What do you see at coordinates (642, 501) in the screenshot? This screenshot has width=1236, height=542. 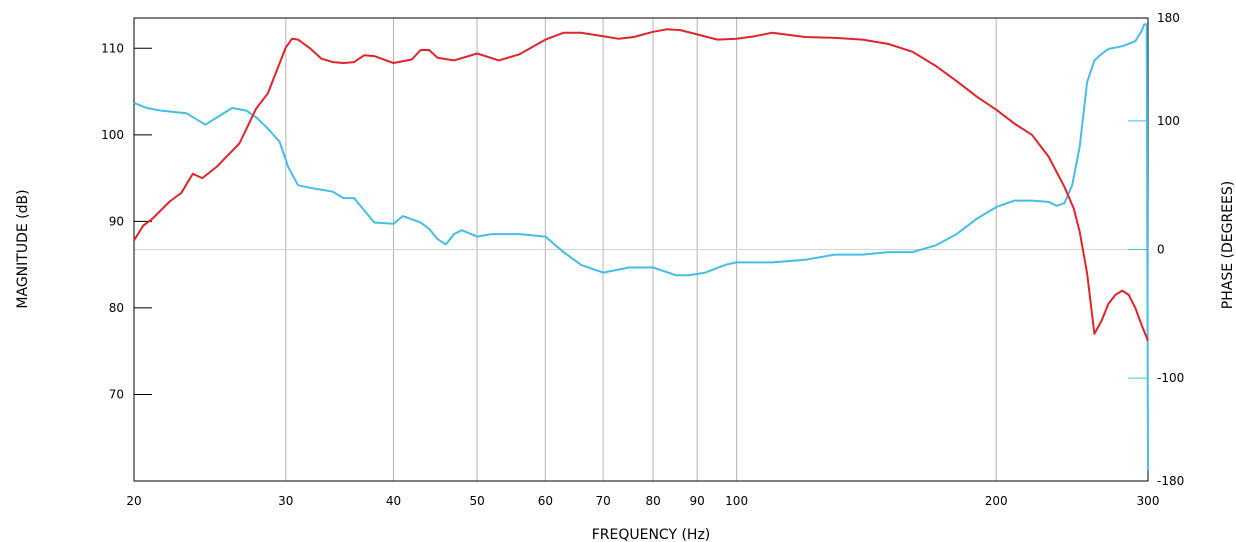 I see `frequency-axis-ticks: 20 30 40 50 60 70 80 90 100 200 300` at bounding box center [642, 501].